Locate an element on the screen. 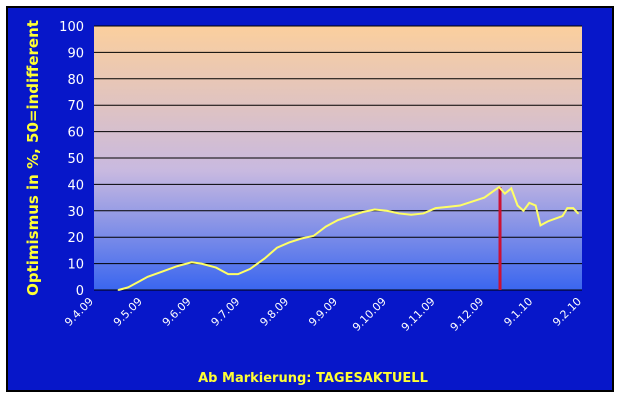 Image resolution: width=640 pixels, height=400 pixels. y-axis-ticks: 0 10 20 30 40 50 60 70 80 90 100 is located at coordinates (71, 159).